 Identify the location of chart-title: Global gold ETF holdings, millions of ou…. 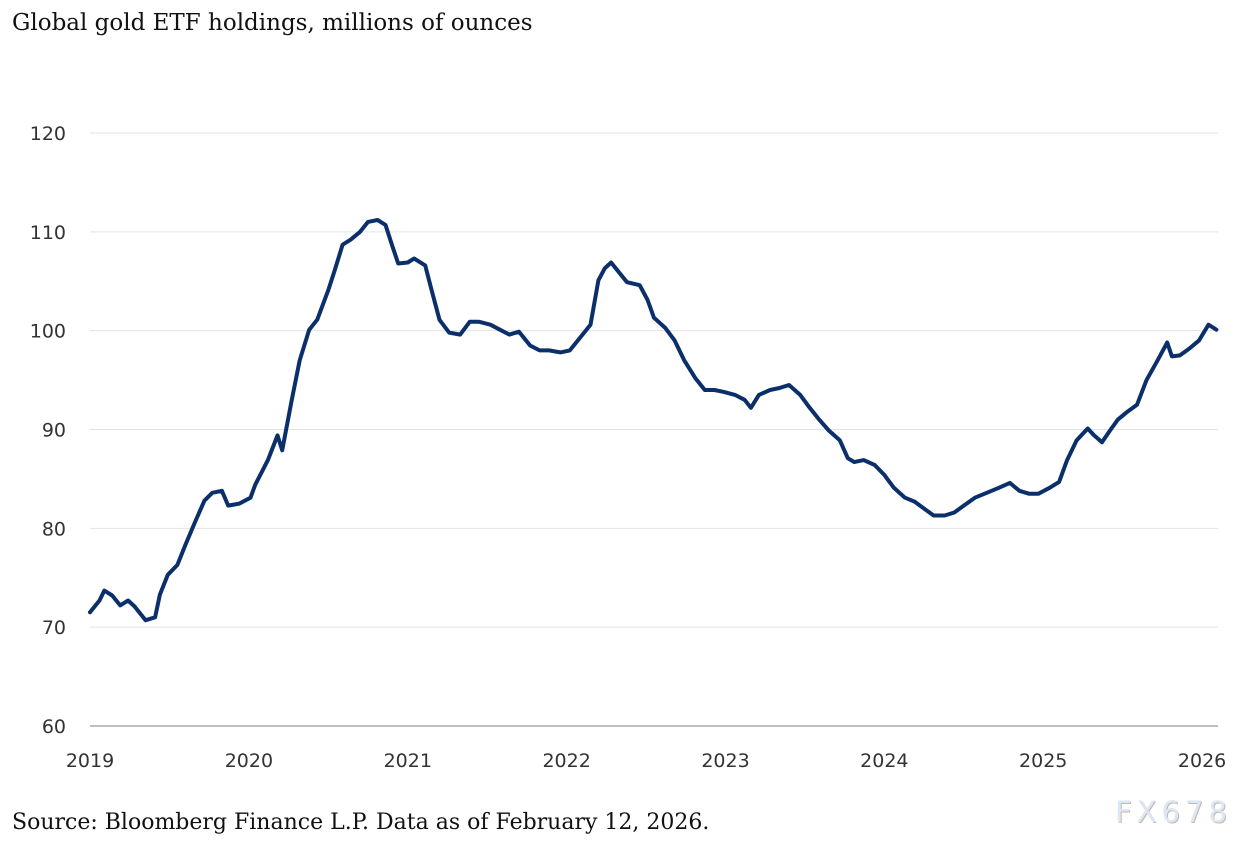
(272, 23).